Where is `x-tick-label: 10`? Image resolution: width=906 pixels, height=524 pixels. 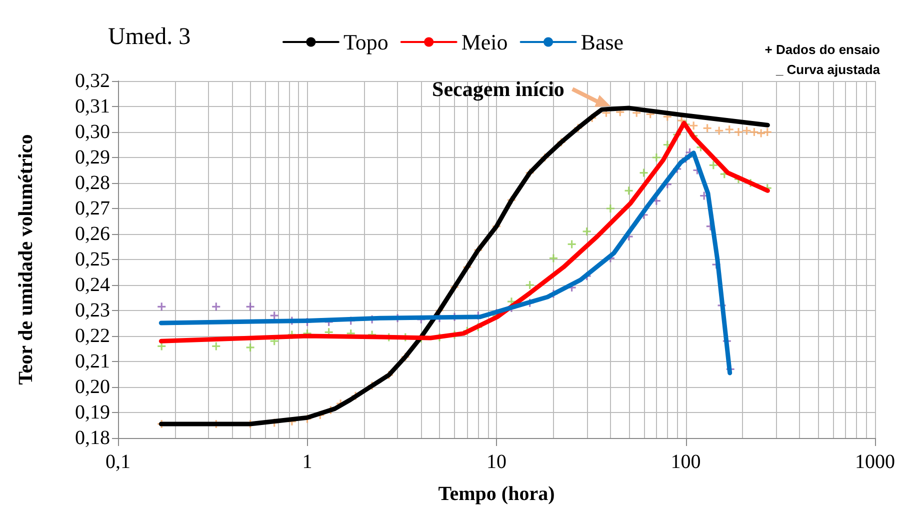
x-tick-label: 10 is located at coordinates (496, 462).